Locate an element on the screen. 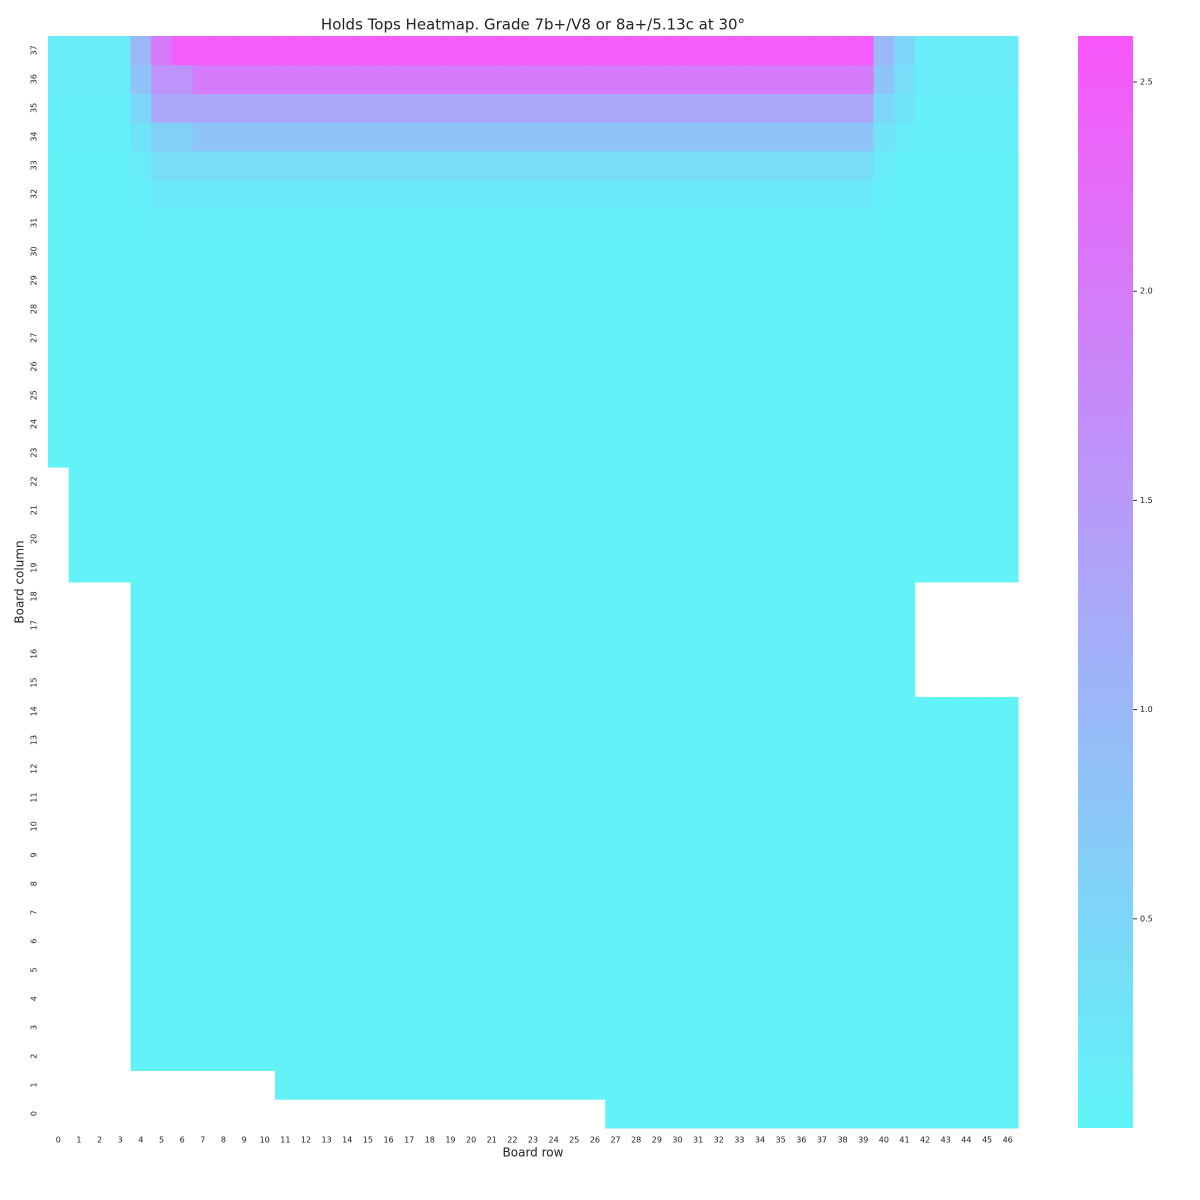 Image resolution: width=1200 pixels, height=1200 pixels. x-tick-label: 1 is located at coordinates (78, 1140).